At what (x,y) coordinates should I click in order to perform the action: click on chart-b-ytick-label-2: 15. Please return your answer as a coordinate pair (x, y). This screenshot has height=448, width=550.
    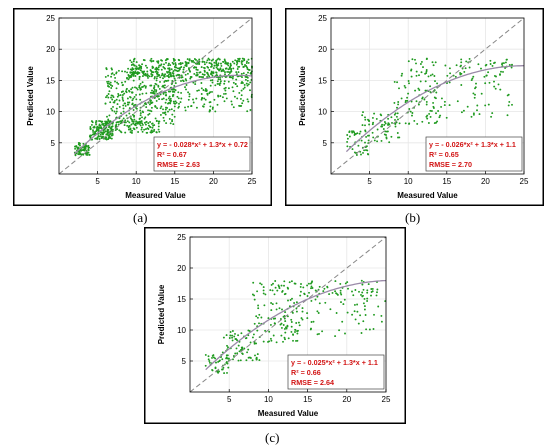
    Looking at the image, I should click on (322, 80).